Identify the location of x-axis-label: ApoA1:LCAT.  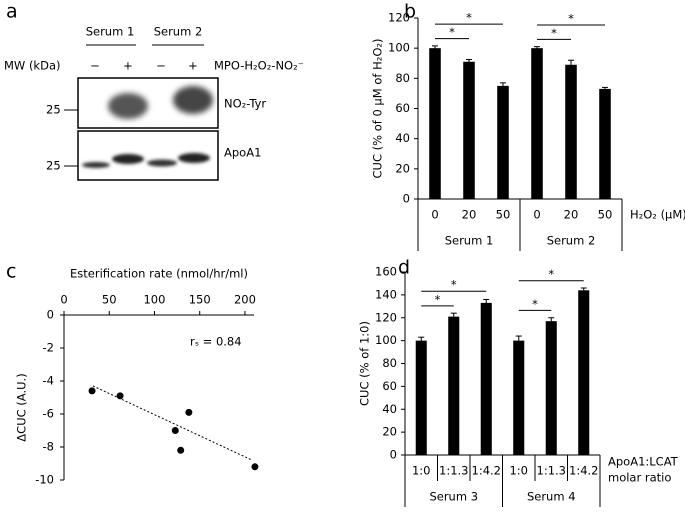
(643, 462).